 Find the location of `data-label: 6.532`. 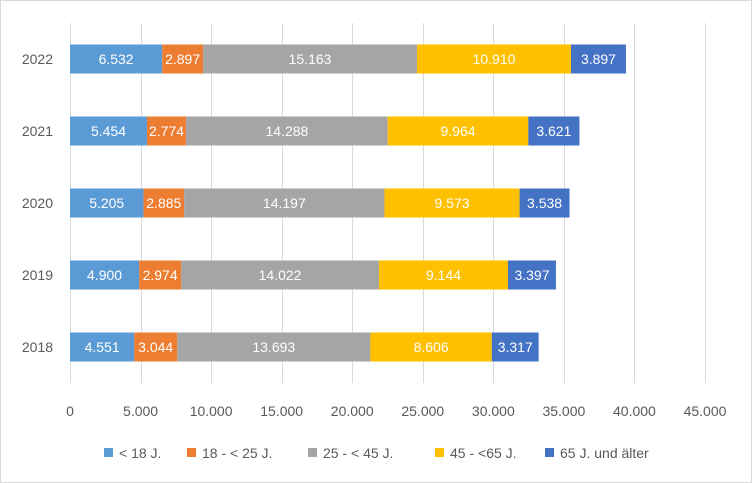

data-label: 6.532 is located at coordinates (116, 59).